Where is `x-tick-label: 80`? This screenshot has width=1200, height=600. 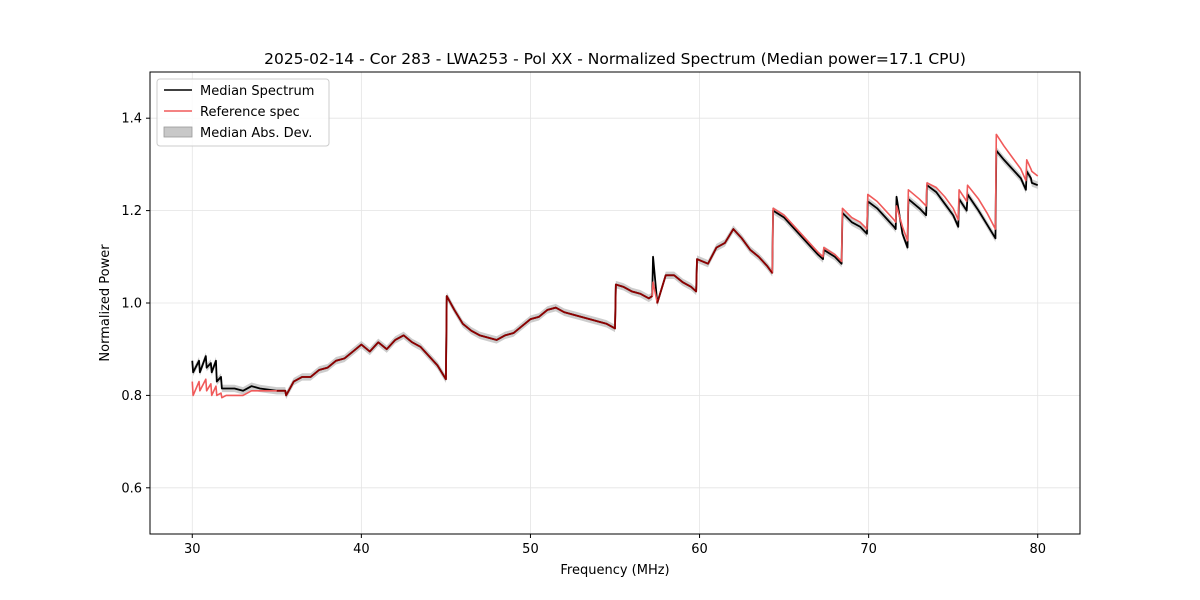
x-tick-label: 80 is located at coordinates (1037, 549).